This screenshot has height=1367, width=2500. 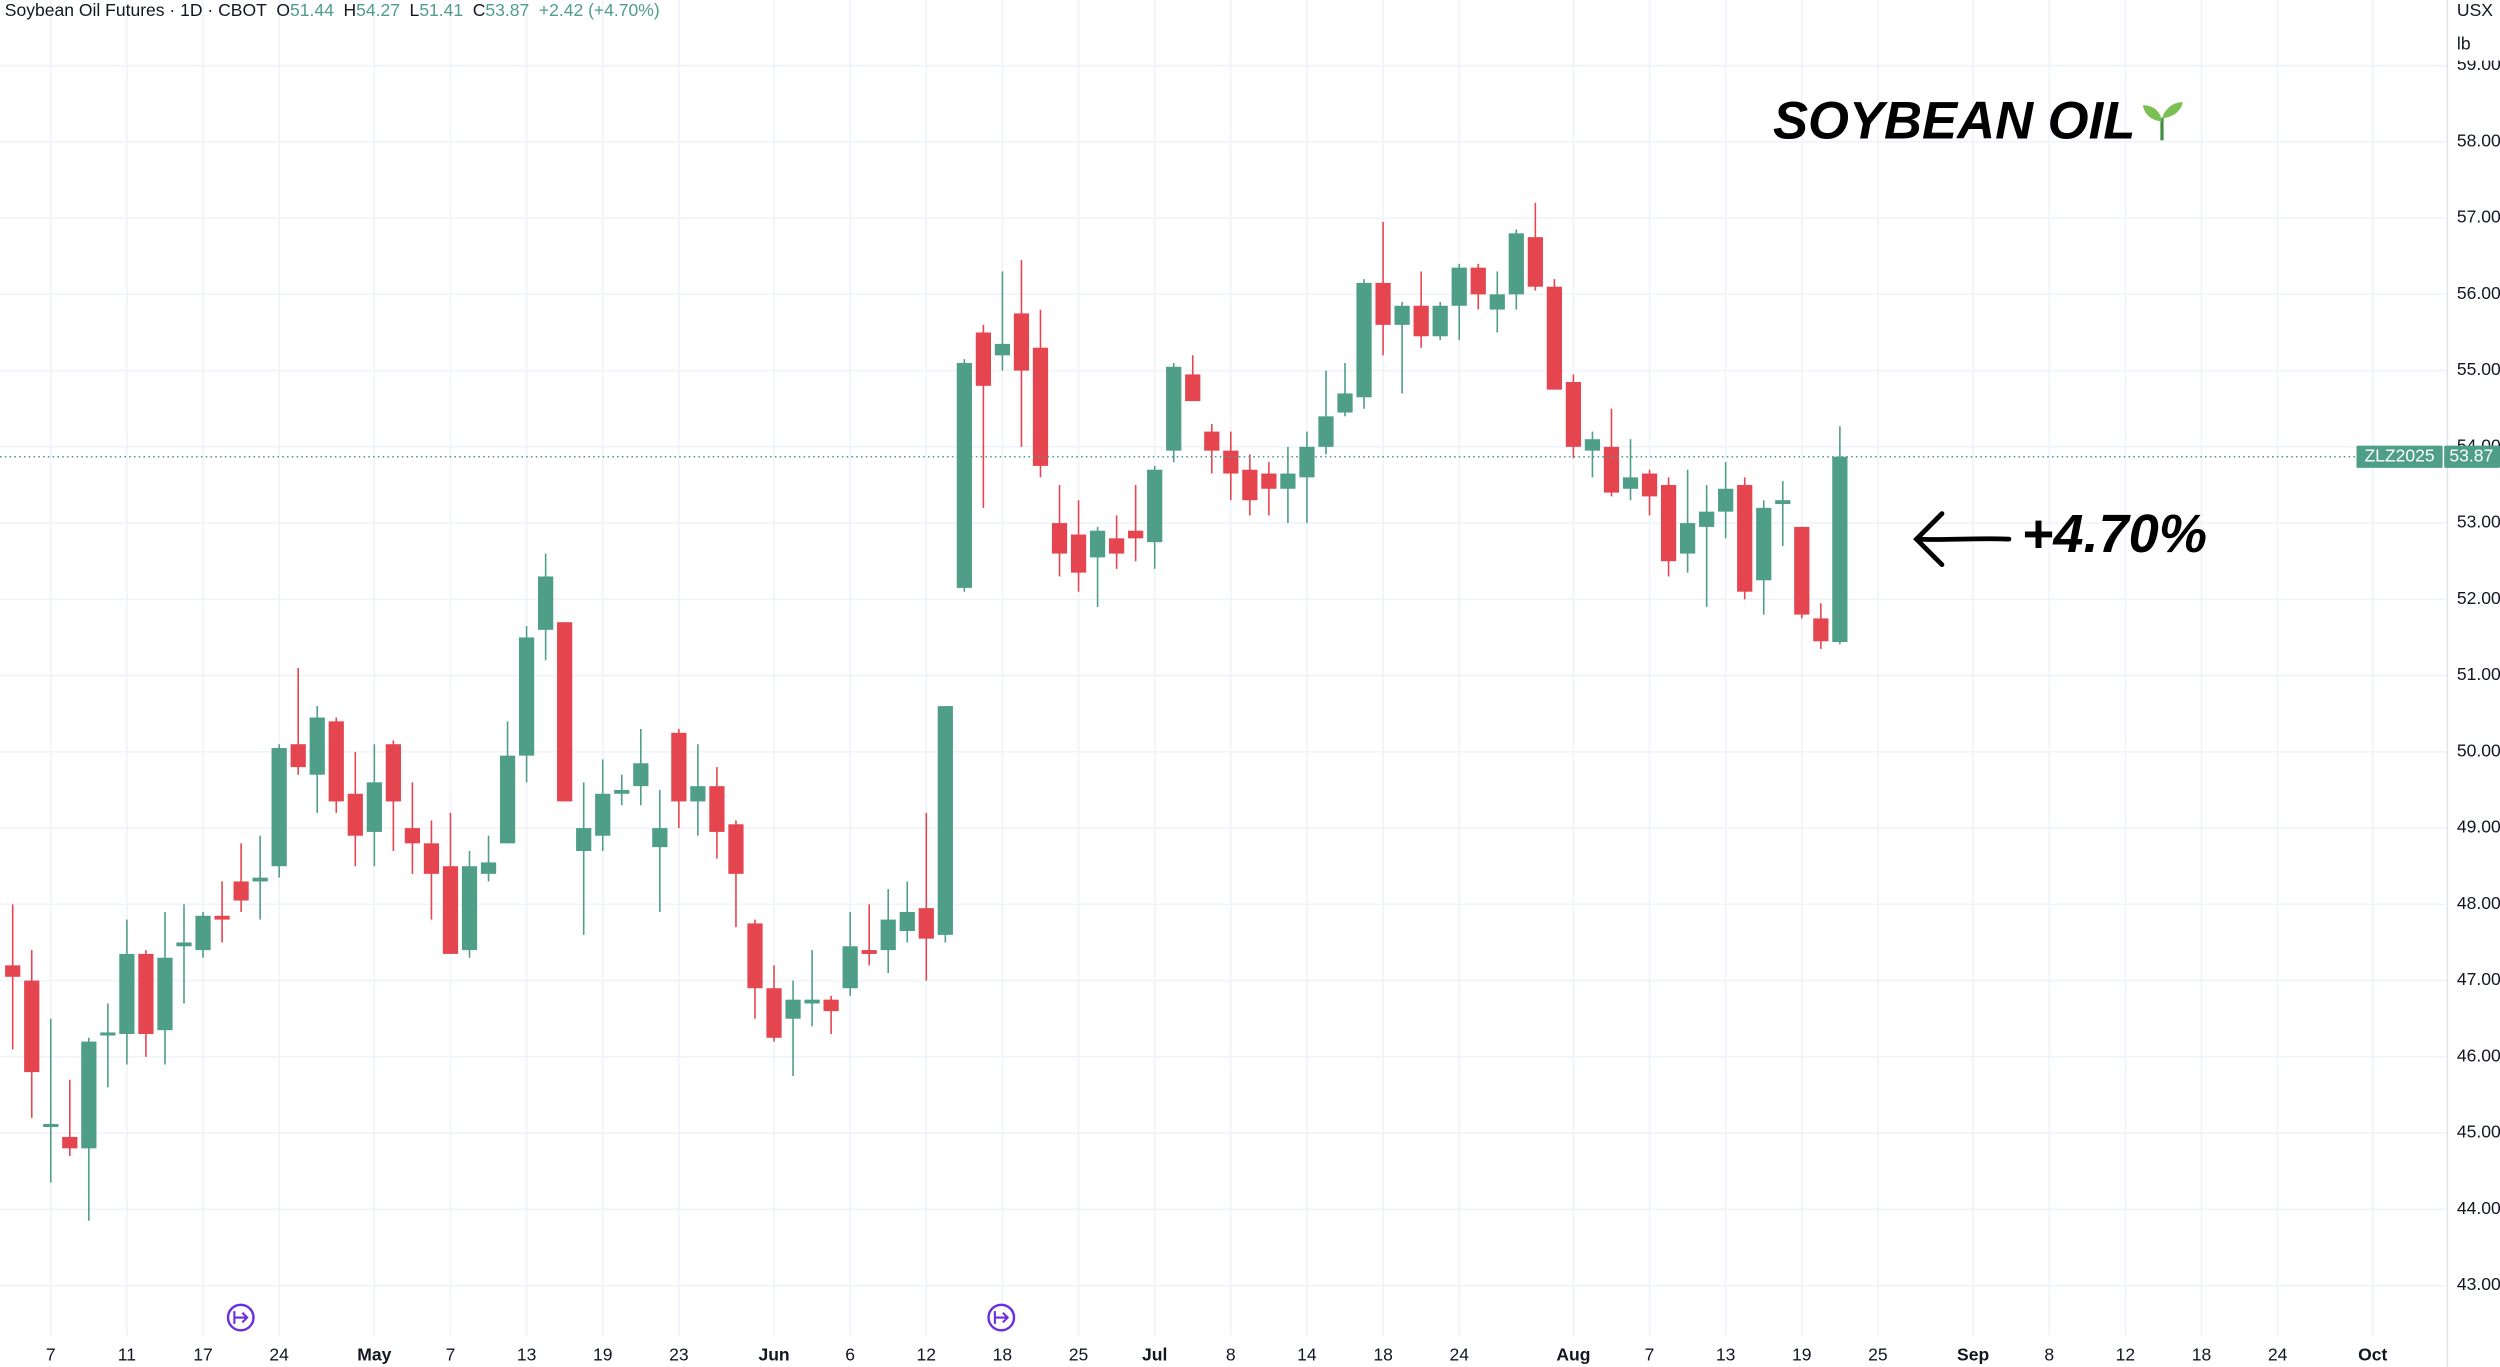 What do you see at coordinates (2478, 293) in the screenshot?
I see `y-tick-label: 56.00` at bounding box center [2478, 293].